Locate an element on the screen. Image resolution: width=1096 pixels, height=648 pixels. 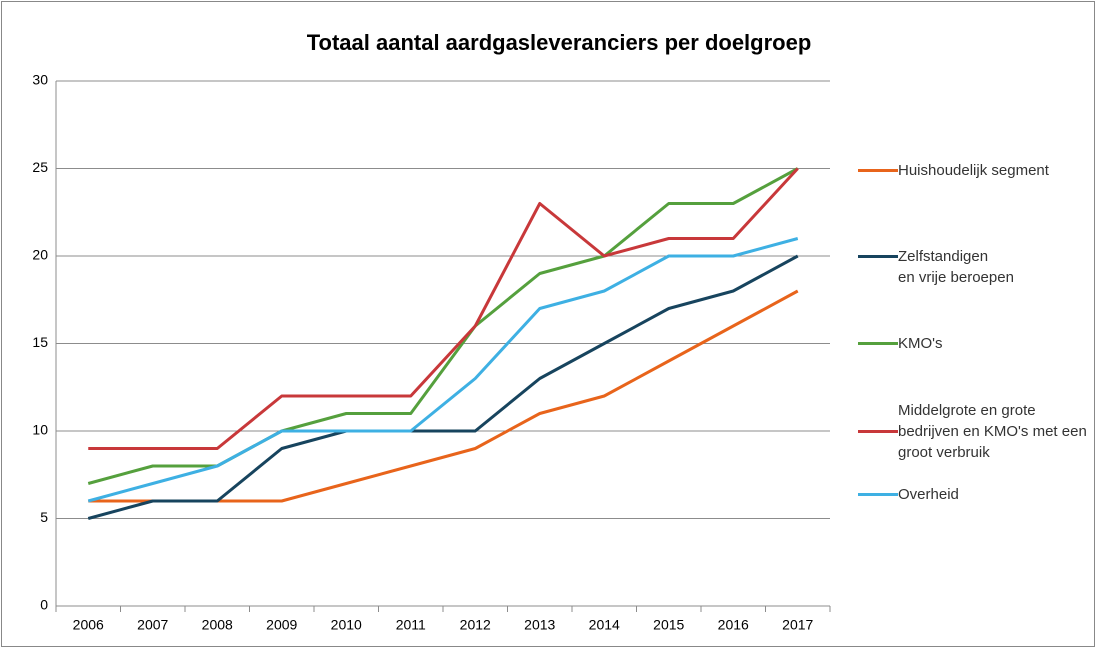
y-tick-label: 30 is located at coordinates (40, 80).